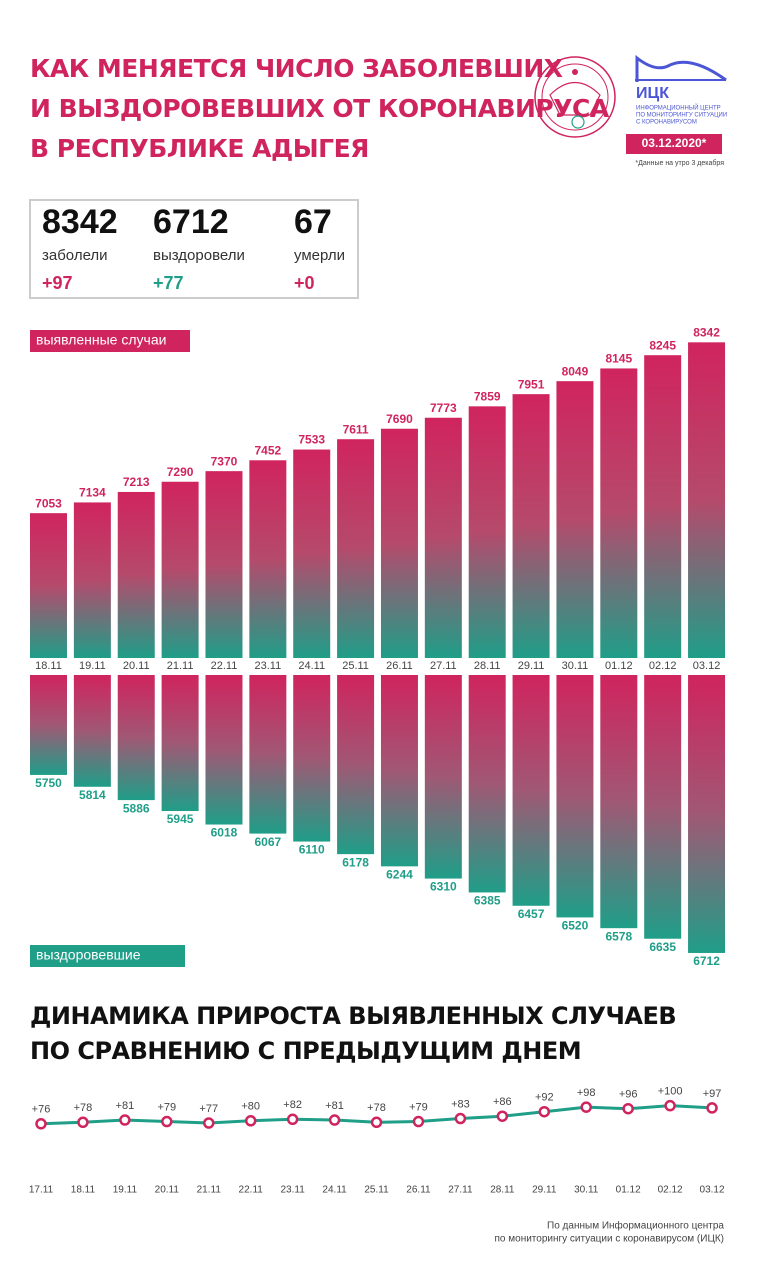 Image resolution: width=760 pixels, height=1280 pixels. Describe the element at coordinates (712, 1094) in the screenshot. I see `value-label: +97` at that location.